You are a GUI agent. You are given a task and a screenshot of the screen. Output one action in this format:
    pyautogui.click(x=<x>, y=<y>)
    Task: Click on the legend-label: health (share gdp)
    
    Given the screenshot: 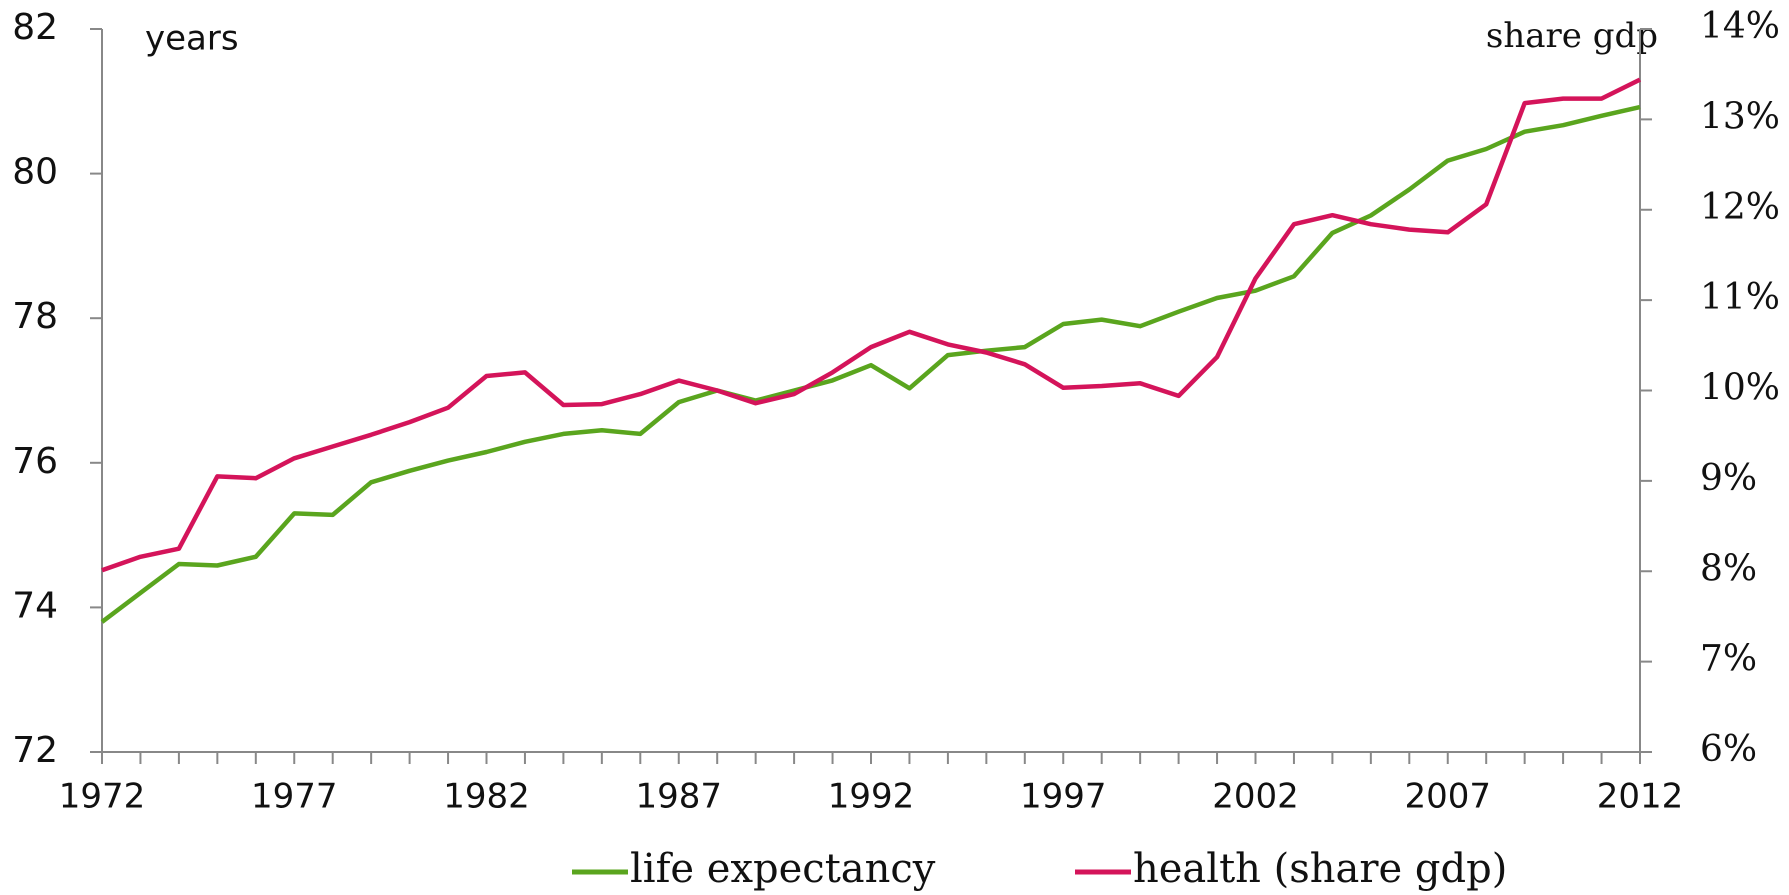 What is the action you would take?
    pyautogui.click(x=1320, y=869)
    